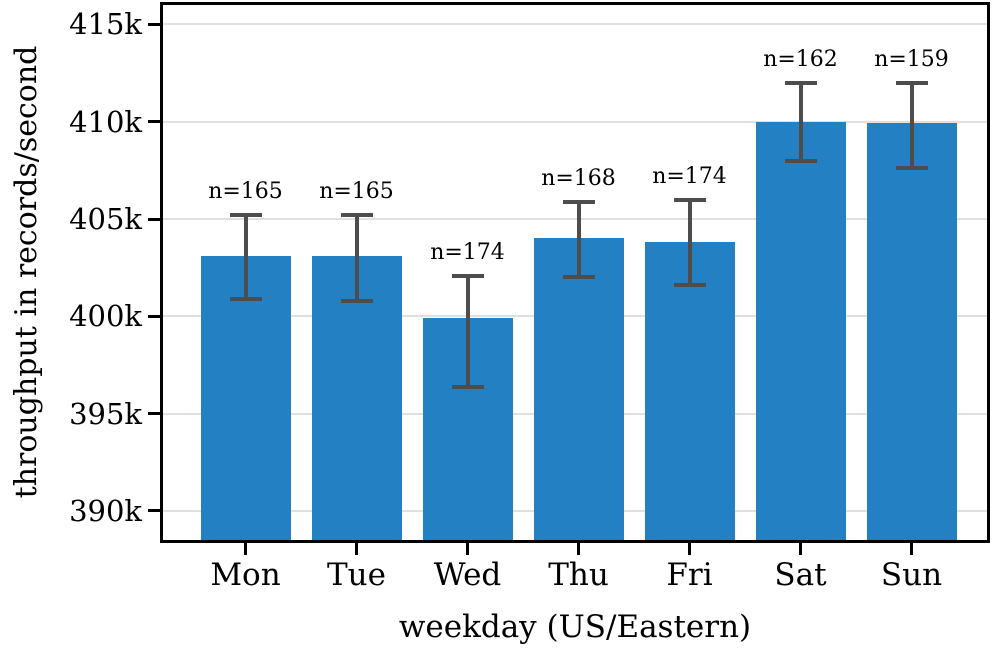  I want to click on sample-size-annotation: n=159, so click(911, 59).